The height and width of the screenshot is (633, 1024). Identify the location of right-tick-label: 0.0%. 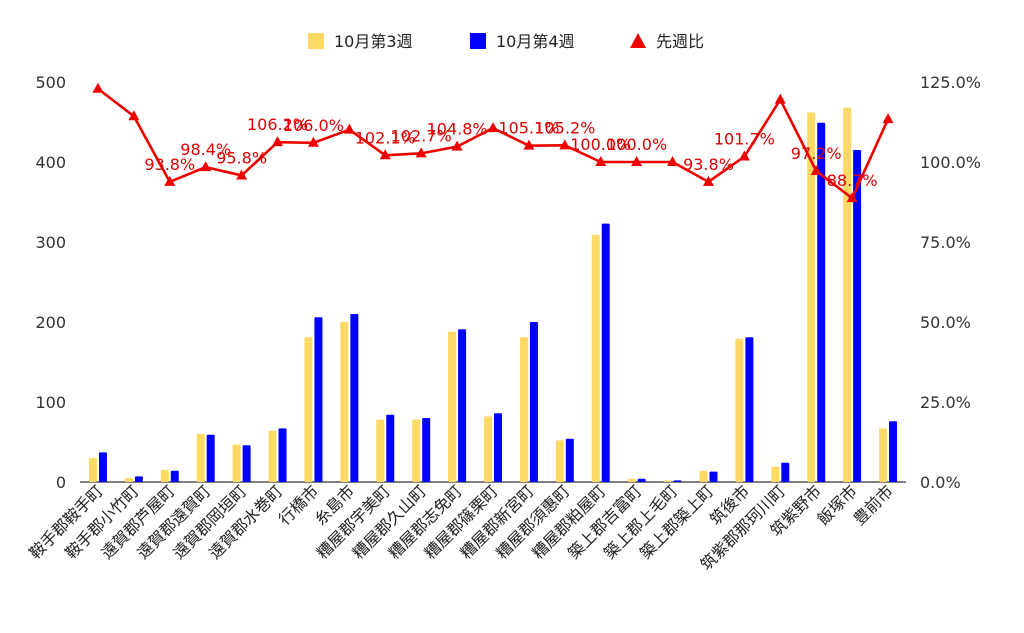
(940, 482).